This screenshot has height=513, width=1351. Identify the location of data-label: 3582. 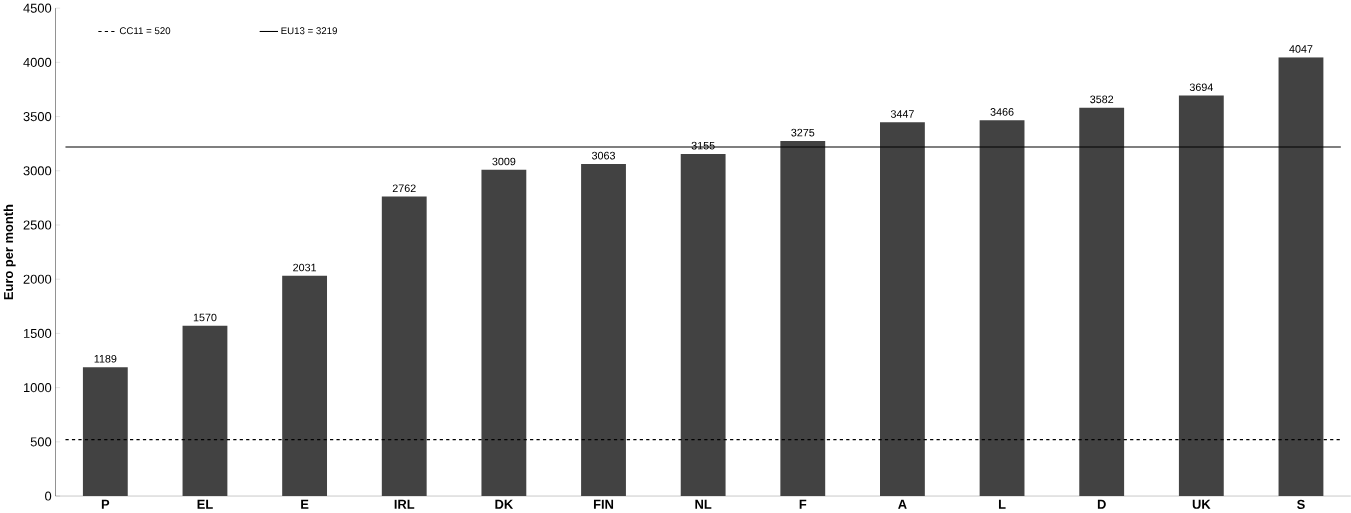
(1102, 99).